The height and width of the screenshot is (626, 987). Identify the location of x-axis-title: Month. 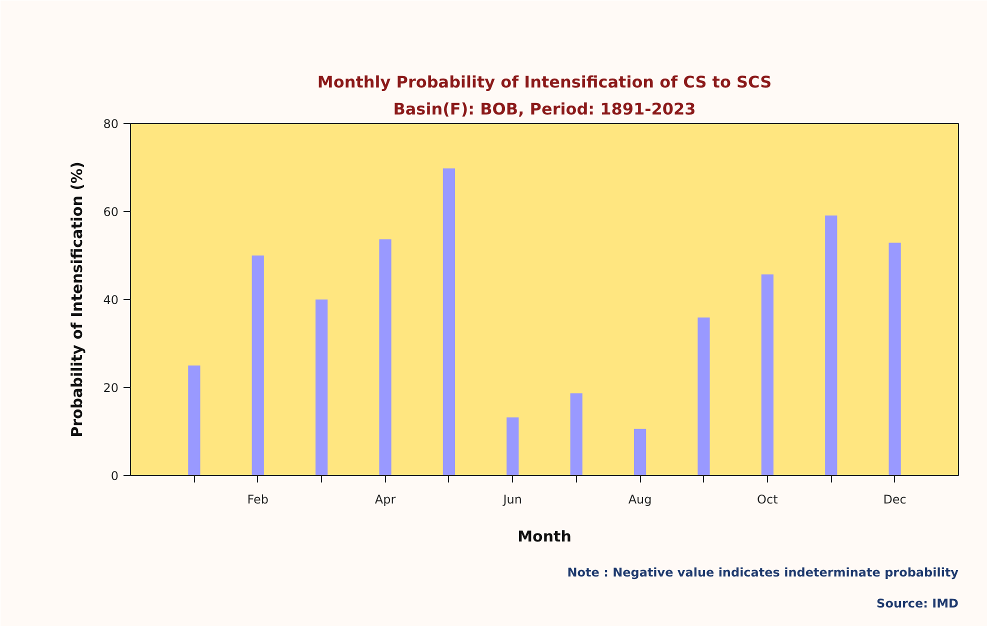
(545, 537).